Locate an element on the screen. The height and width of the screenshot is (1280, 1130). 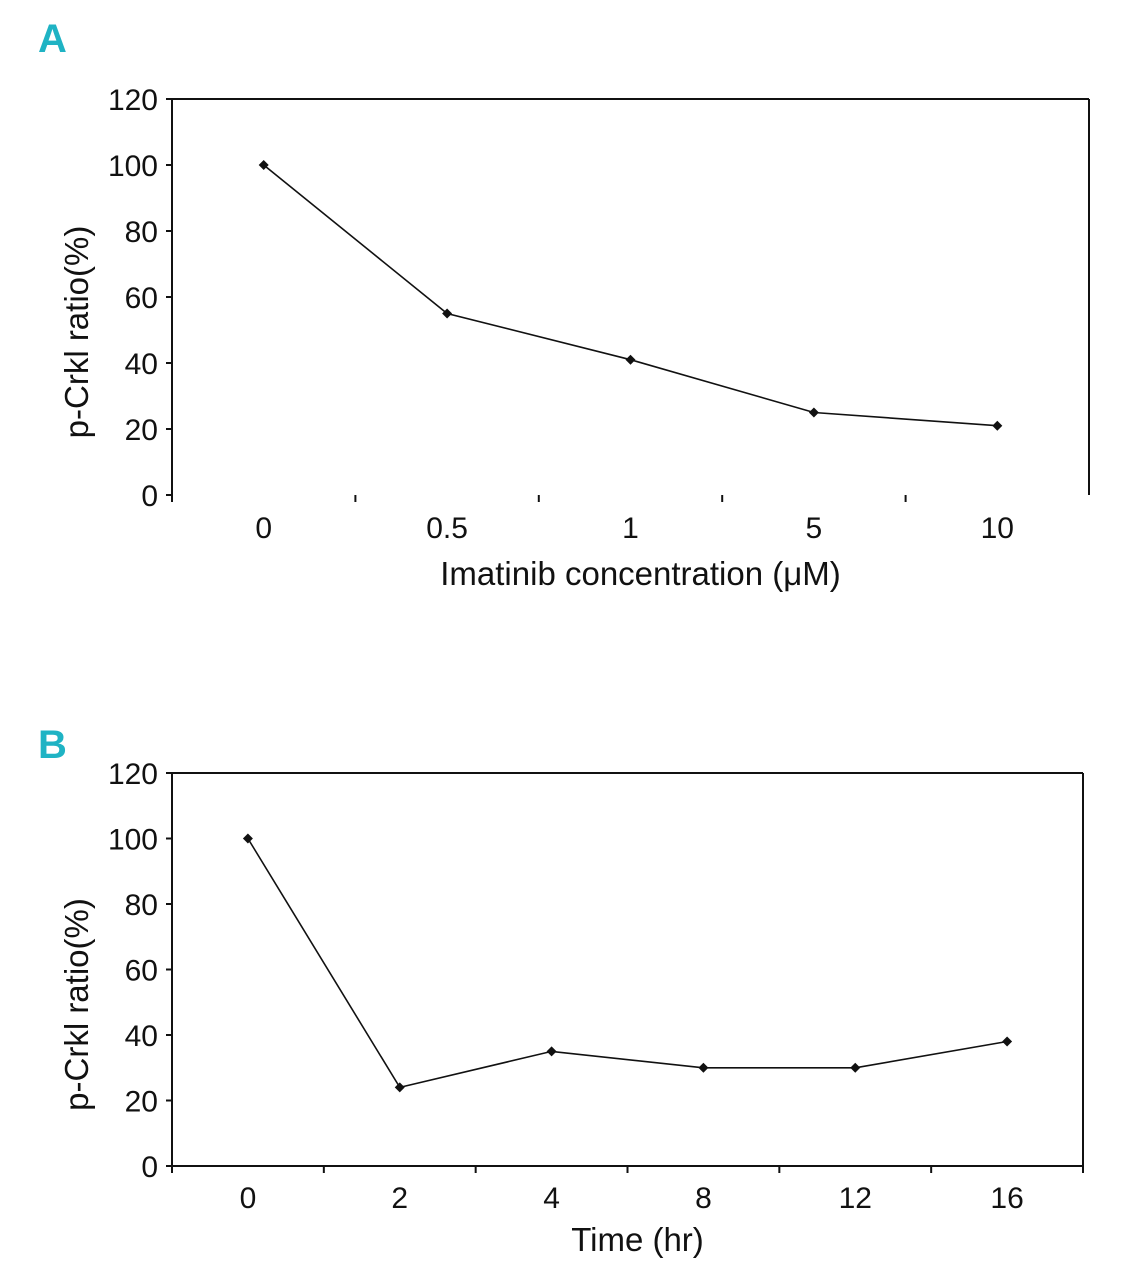
chart-b-y-tick-label: 60 is located at coordinates (141, 971).